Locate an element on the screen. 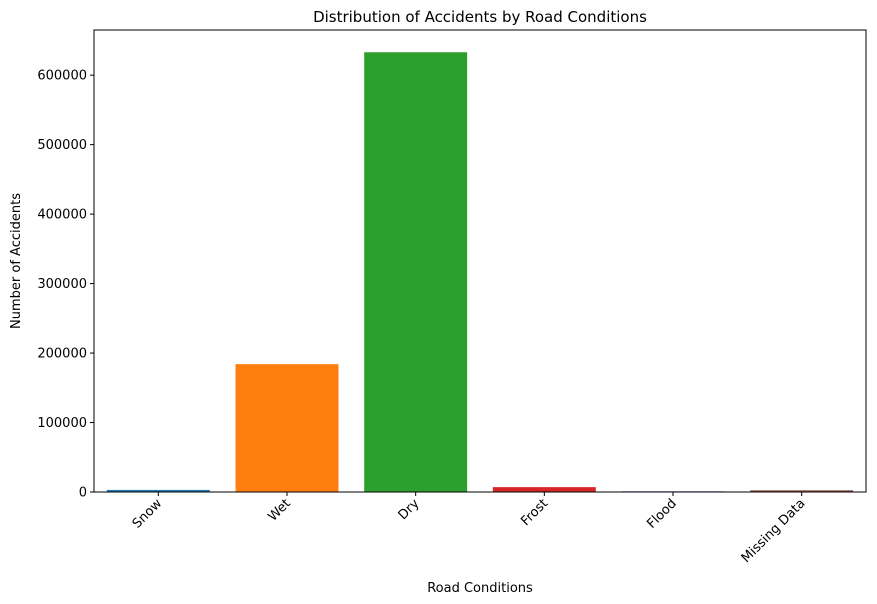 Image resolution: width=877 pixels, height=604 pixels. bar-frost is located at coordinates (544, 489).